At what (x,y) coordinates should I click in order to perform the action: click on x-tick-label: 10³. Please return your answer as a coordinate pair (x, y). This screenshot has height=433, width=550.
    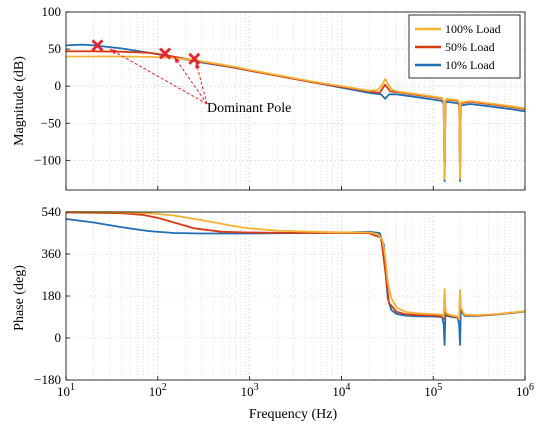
    Looking at the image, I should click on (250, 390).